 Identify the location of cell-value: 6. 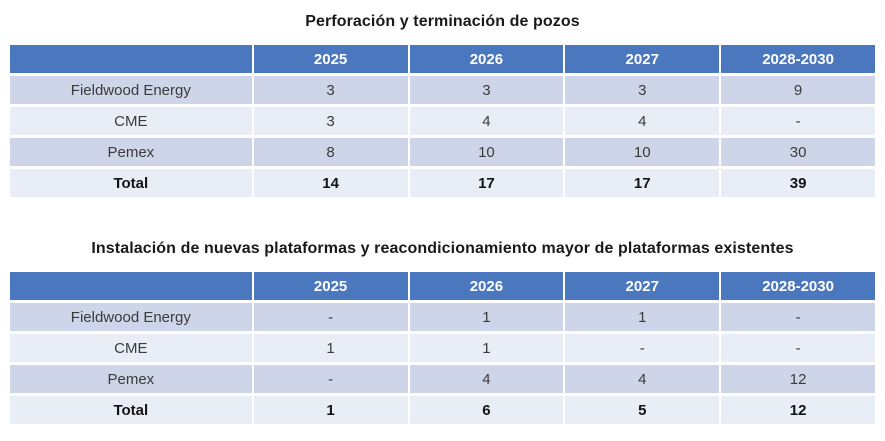
(486, 410).